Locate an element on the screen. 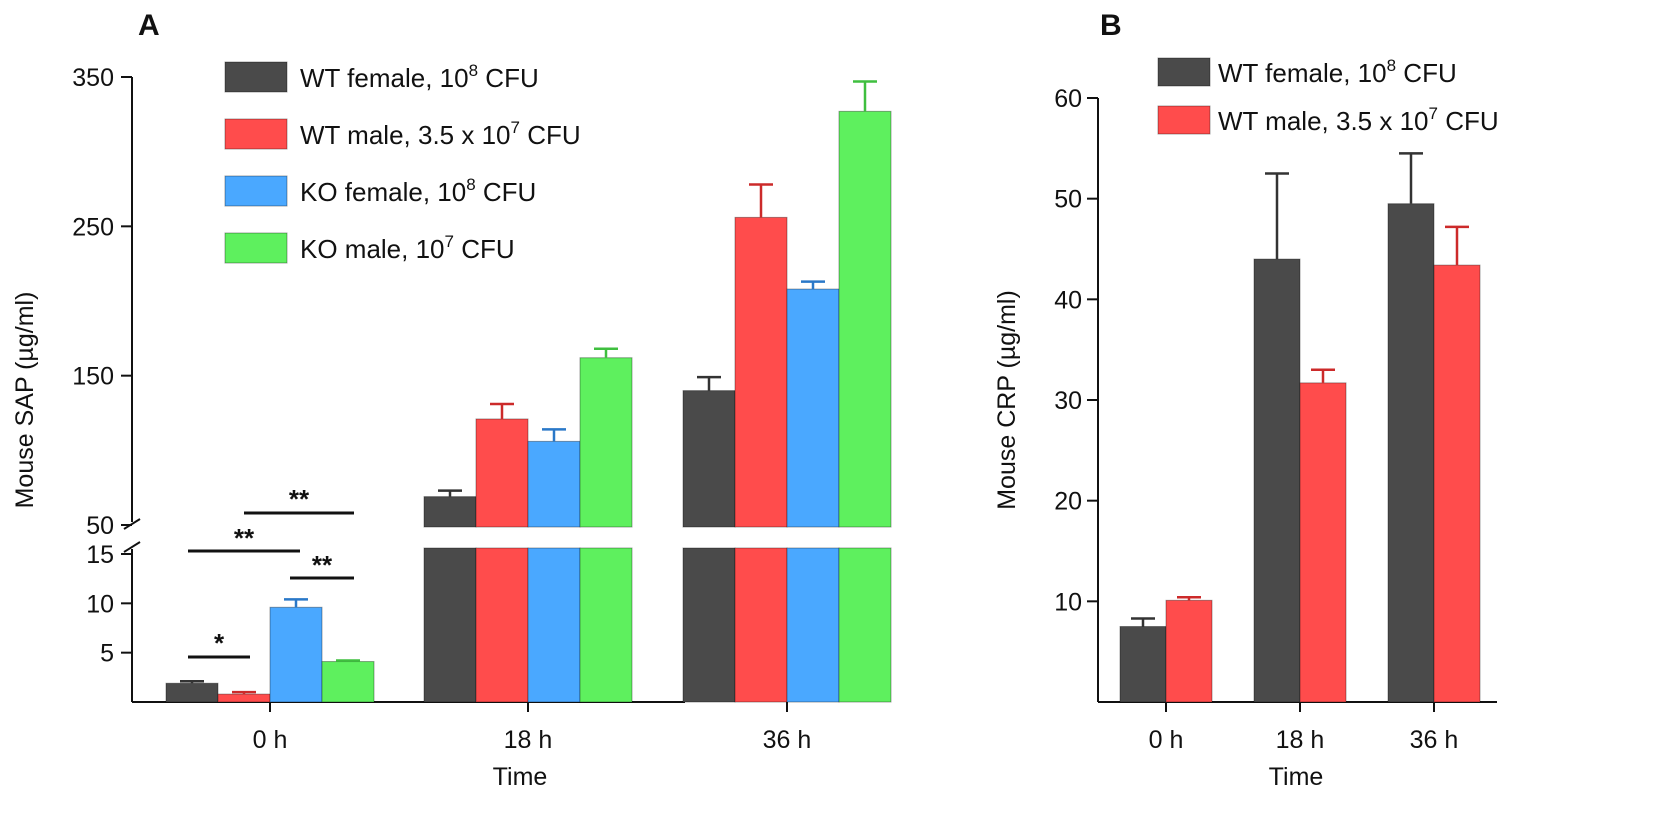 This screenshot has height=827, width=1654. errorbar-wt-male-18-h is located at coordinates (502, 410).